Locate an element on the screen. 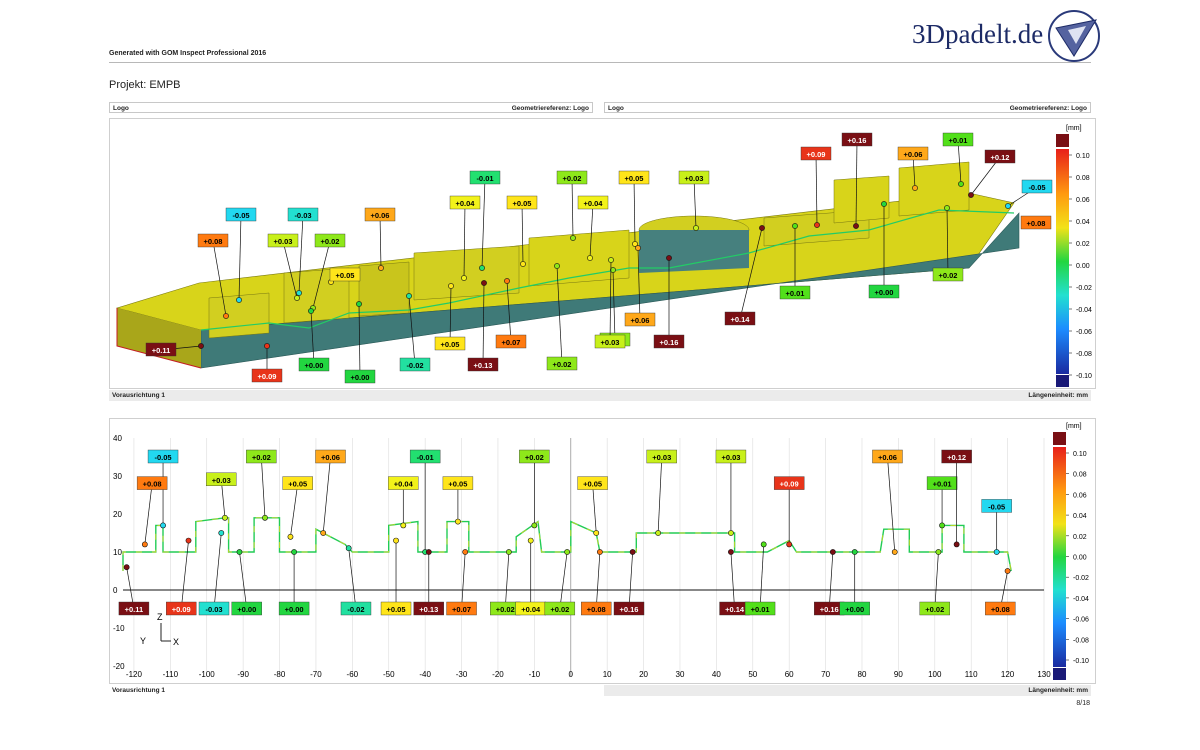 This screenshot has height=750, width=1200. deviation-label: +0.16 is located at coordinates (857, 180).